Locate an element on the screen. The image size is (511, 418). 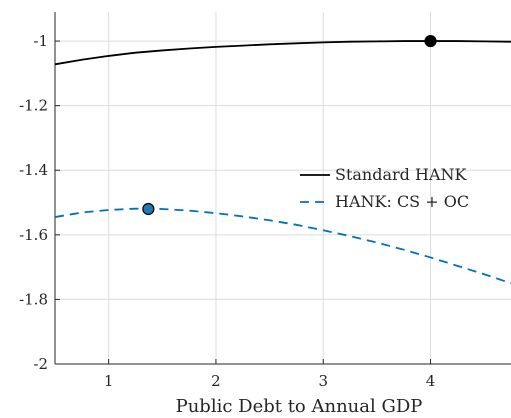
x-axis-label: Public Debt to Annual GDP is located at coordinates (299, 406).